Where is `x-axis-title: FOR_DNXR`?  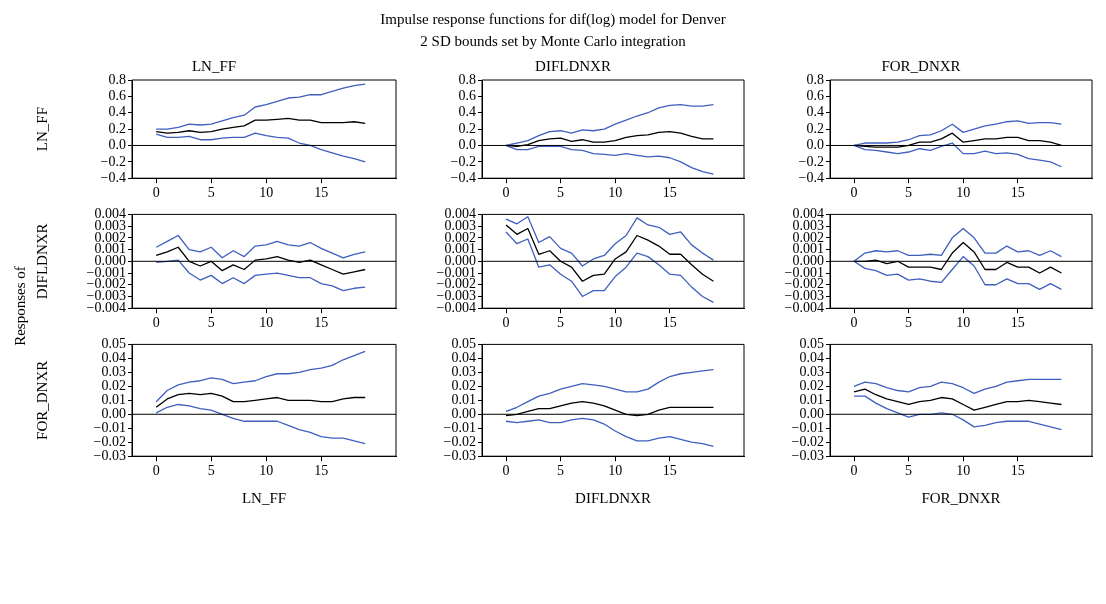
x-axis-title: FOR_DNXR is located at coordinates (961, 497).